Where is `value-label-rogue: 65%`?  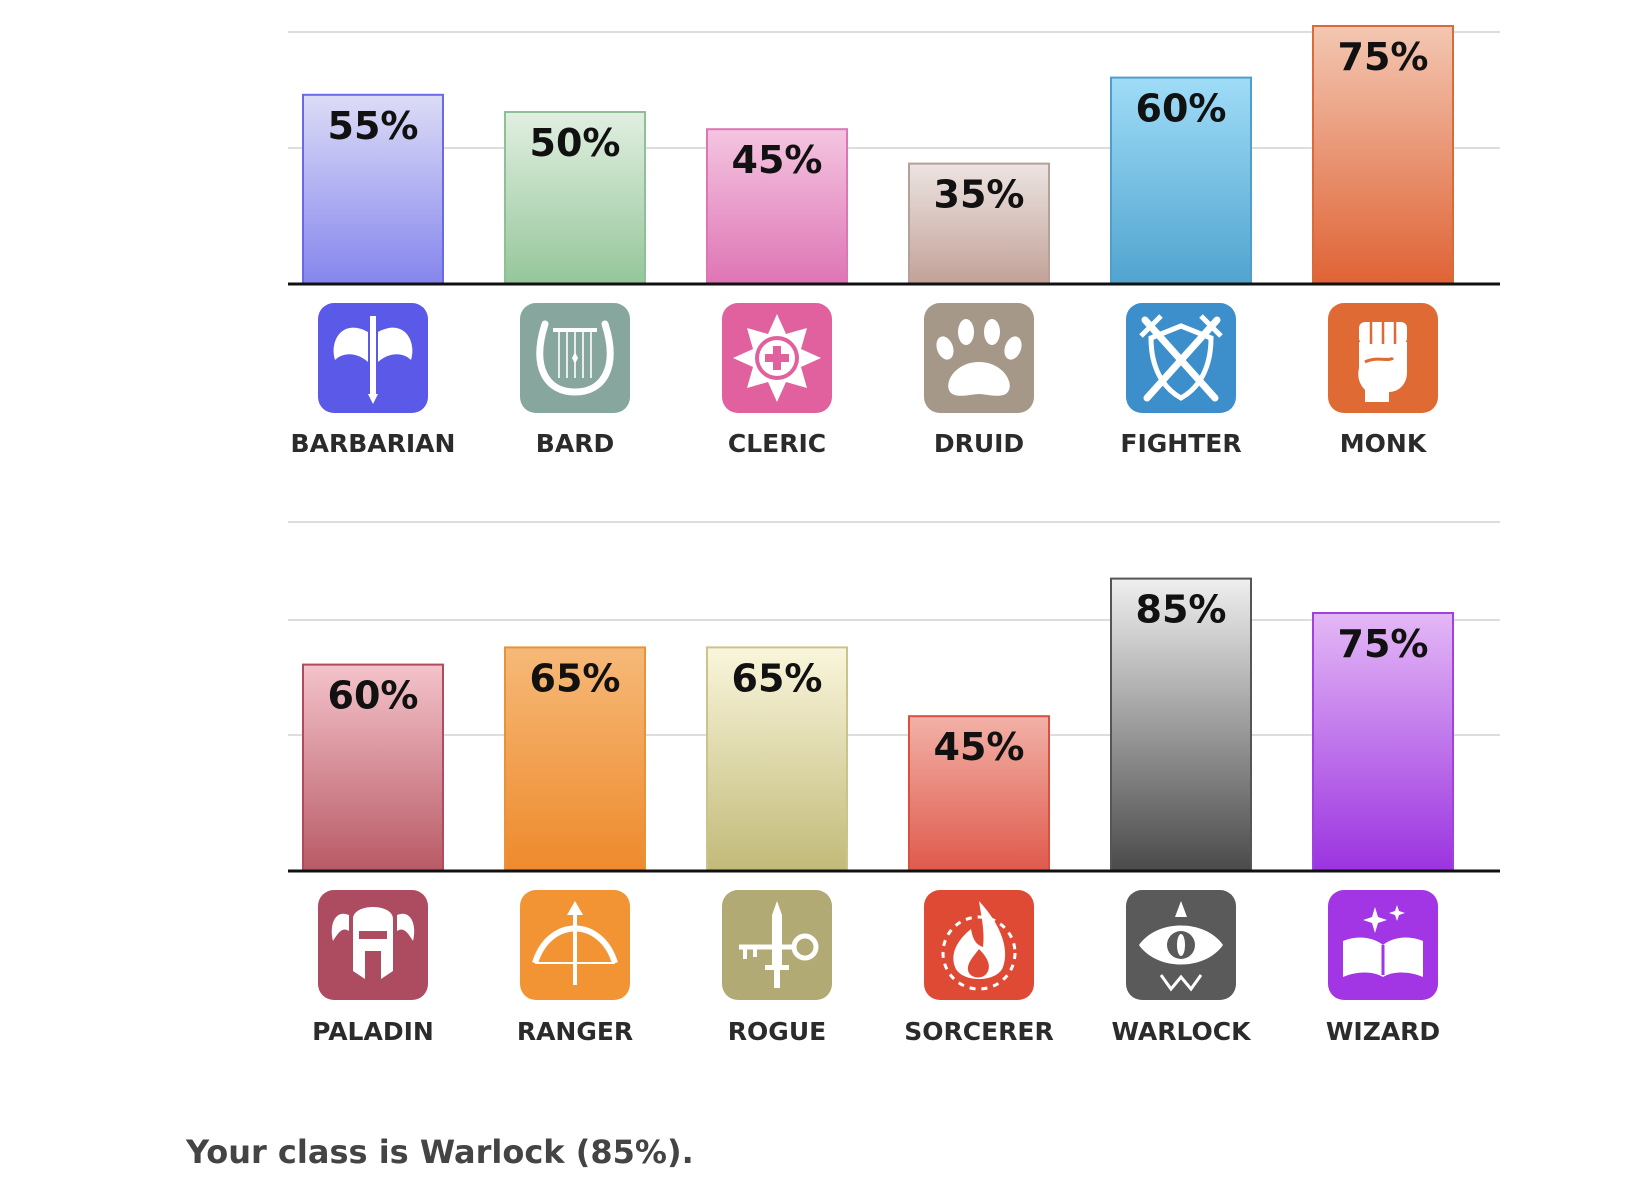
value-label-rogue: 65% is located at coordinates (777, 678).